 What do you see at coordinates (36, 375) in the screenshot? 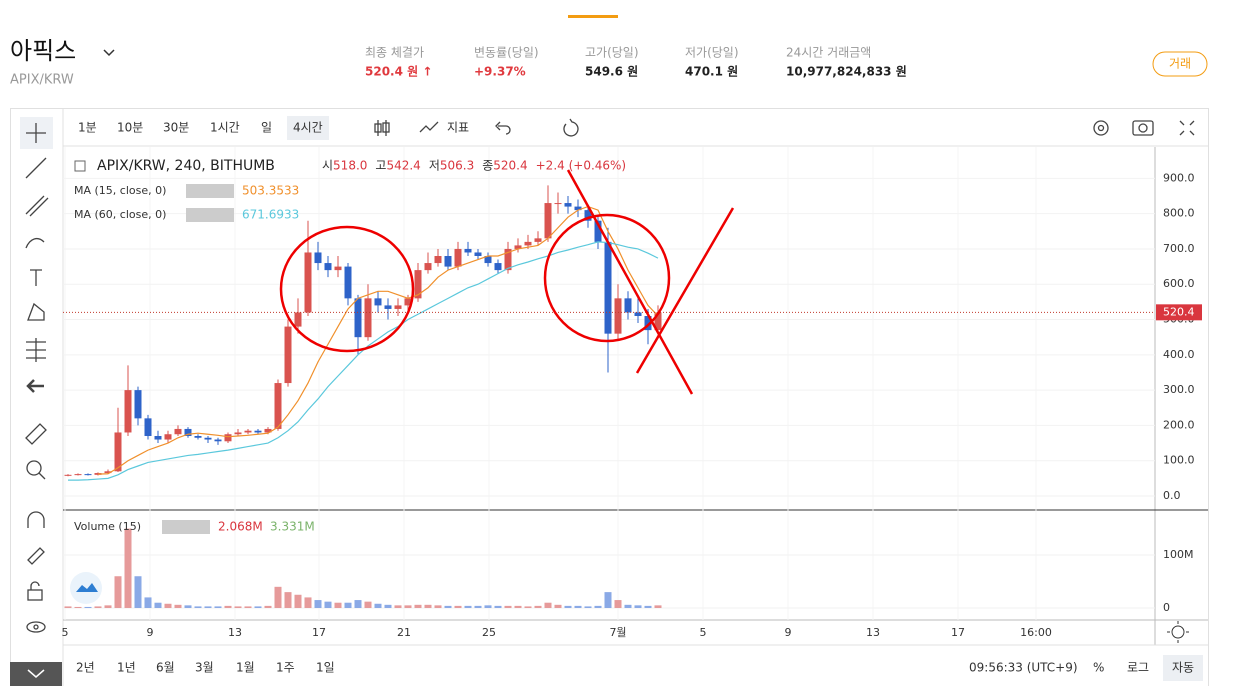
I see `left-tools` at bounding box center [36, 375].